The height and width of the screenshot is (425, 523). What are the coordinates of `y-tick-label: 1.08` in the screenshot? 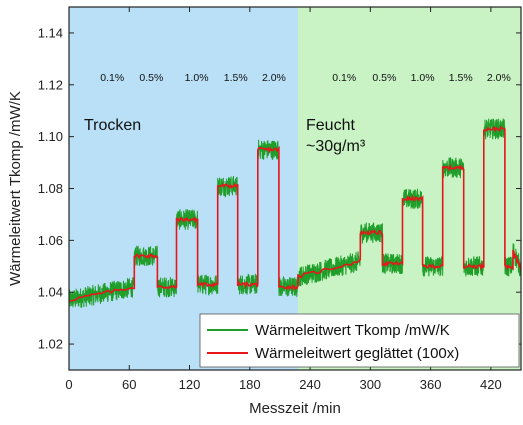 It's located at (50, 188).